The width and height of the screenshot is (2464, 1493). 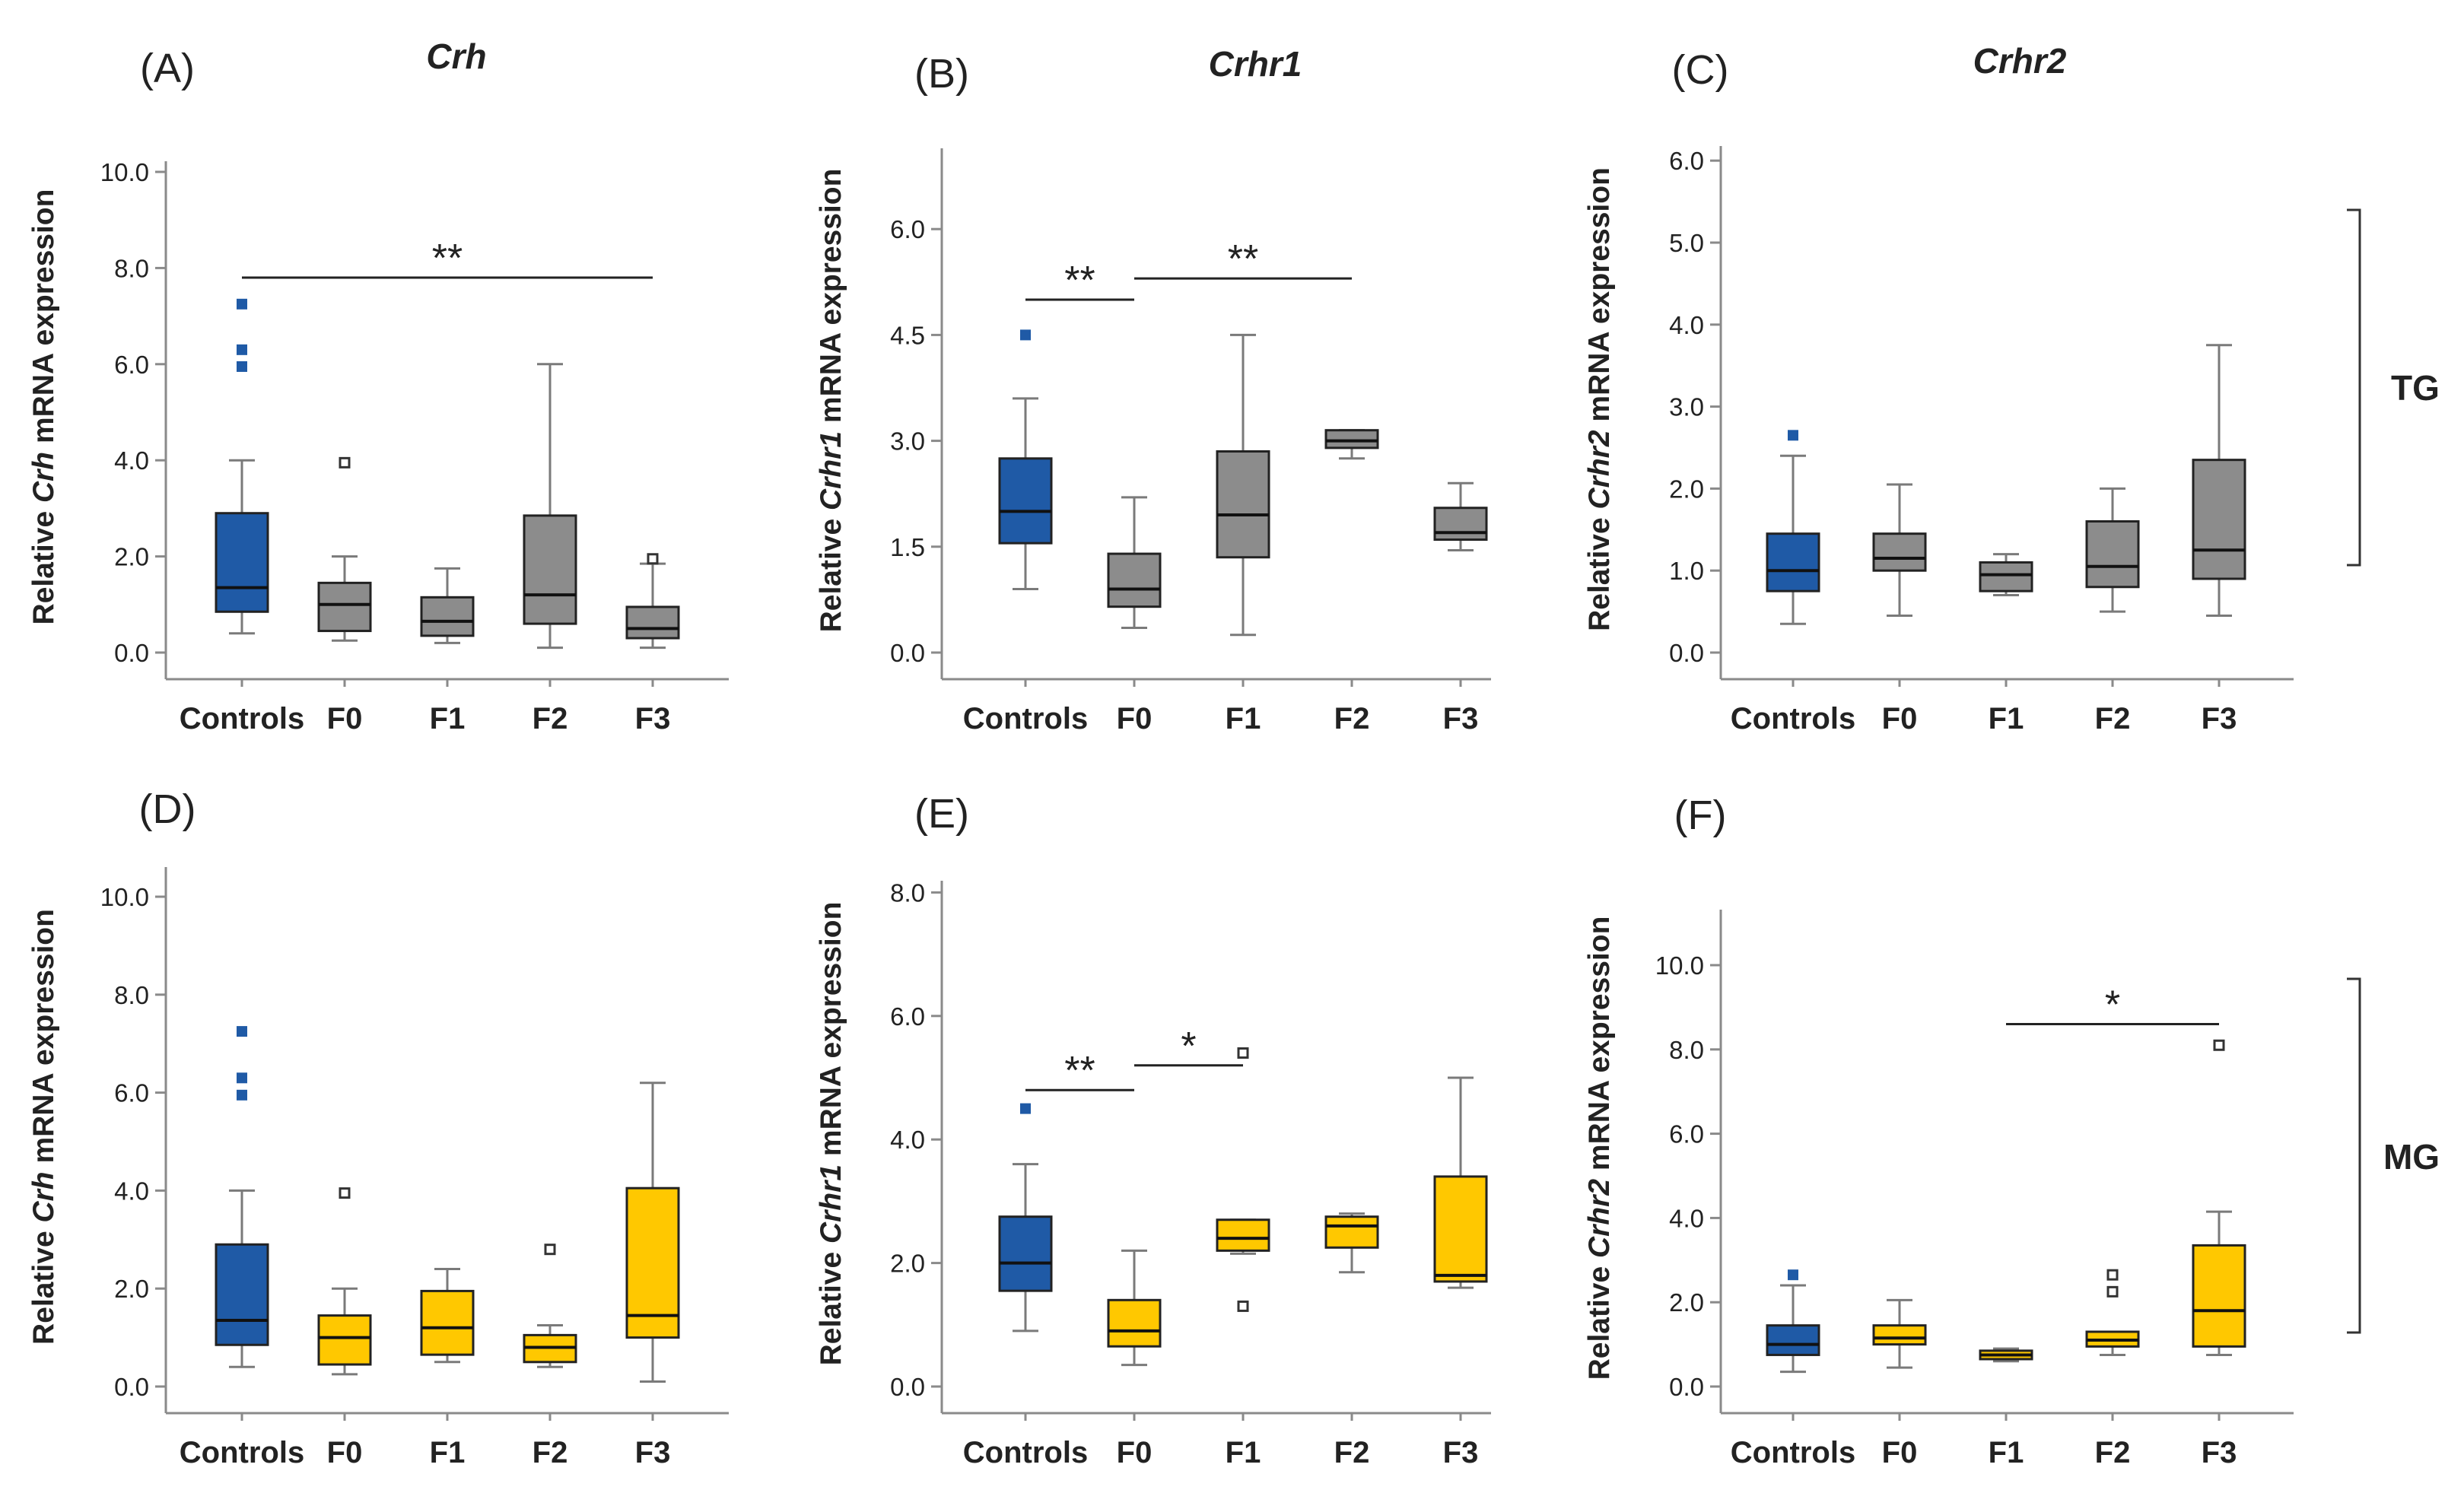 I want to click on y-axis-label-gene: Crh, so click(x=43, y=1196).